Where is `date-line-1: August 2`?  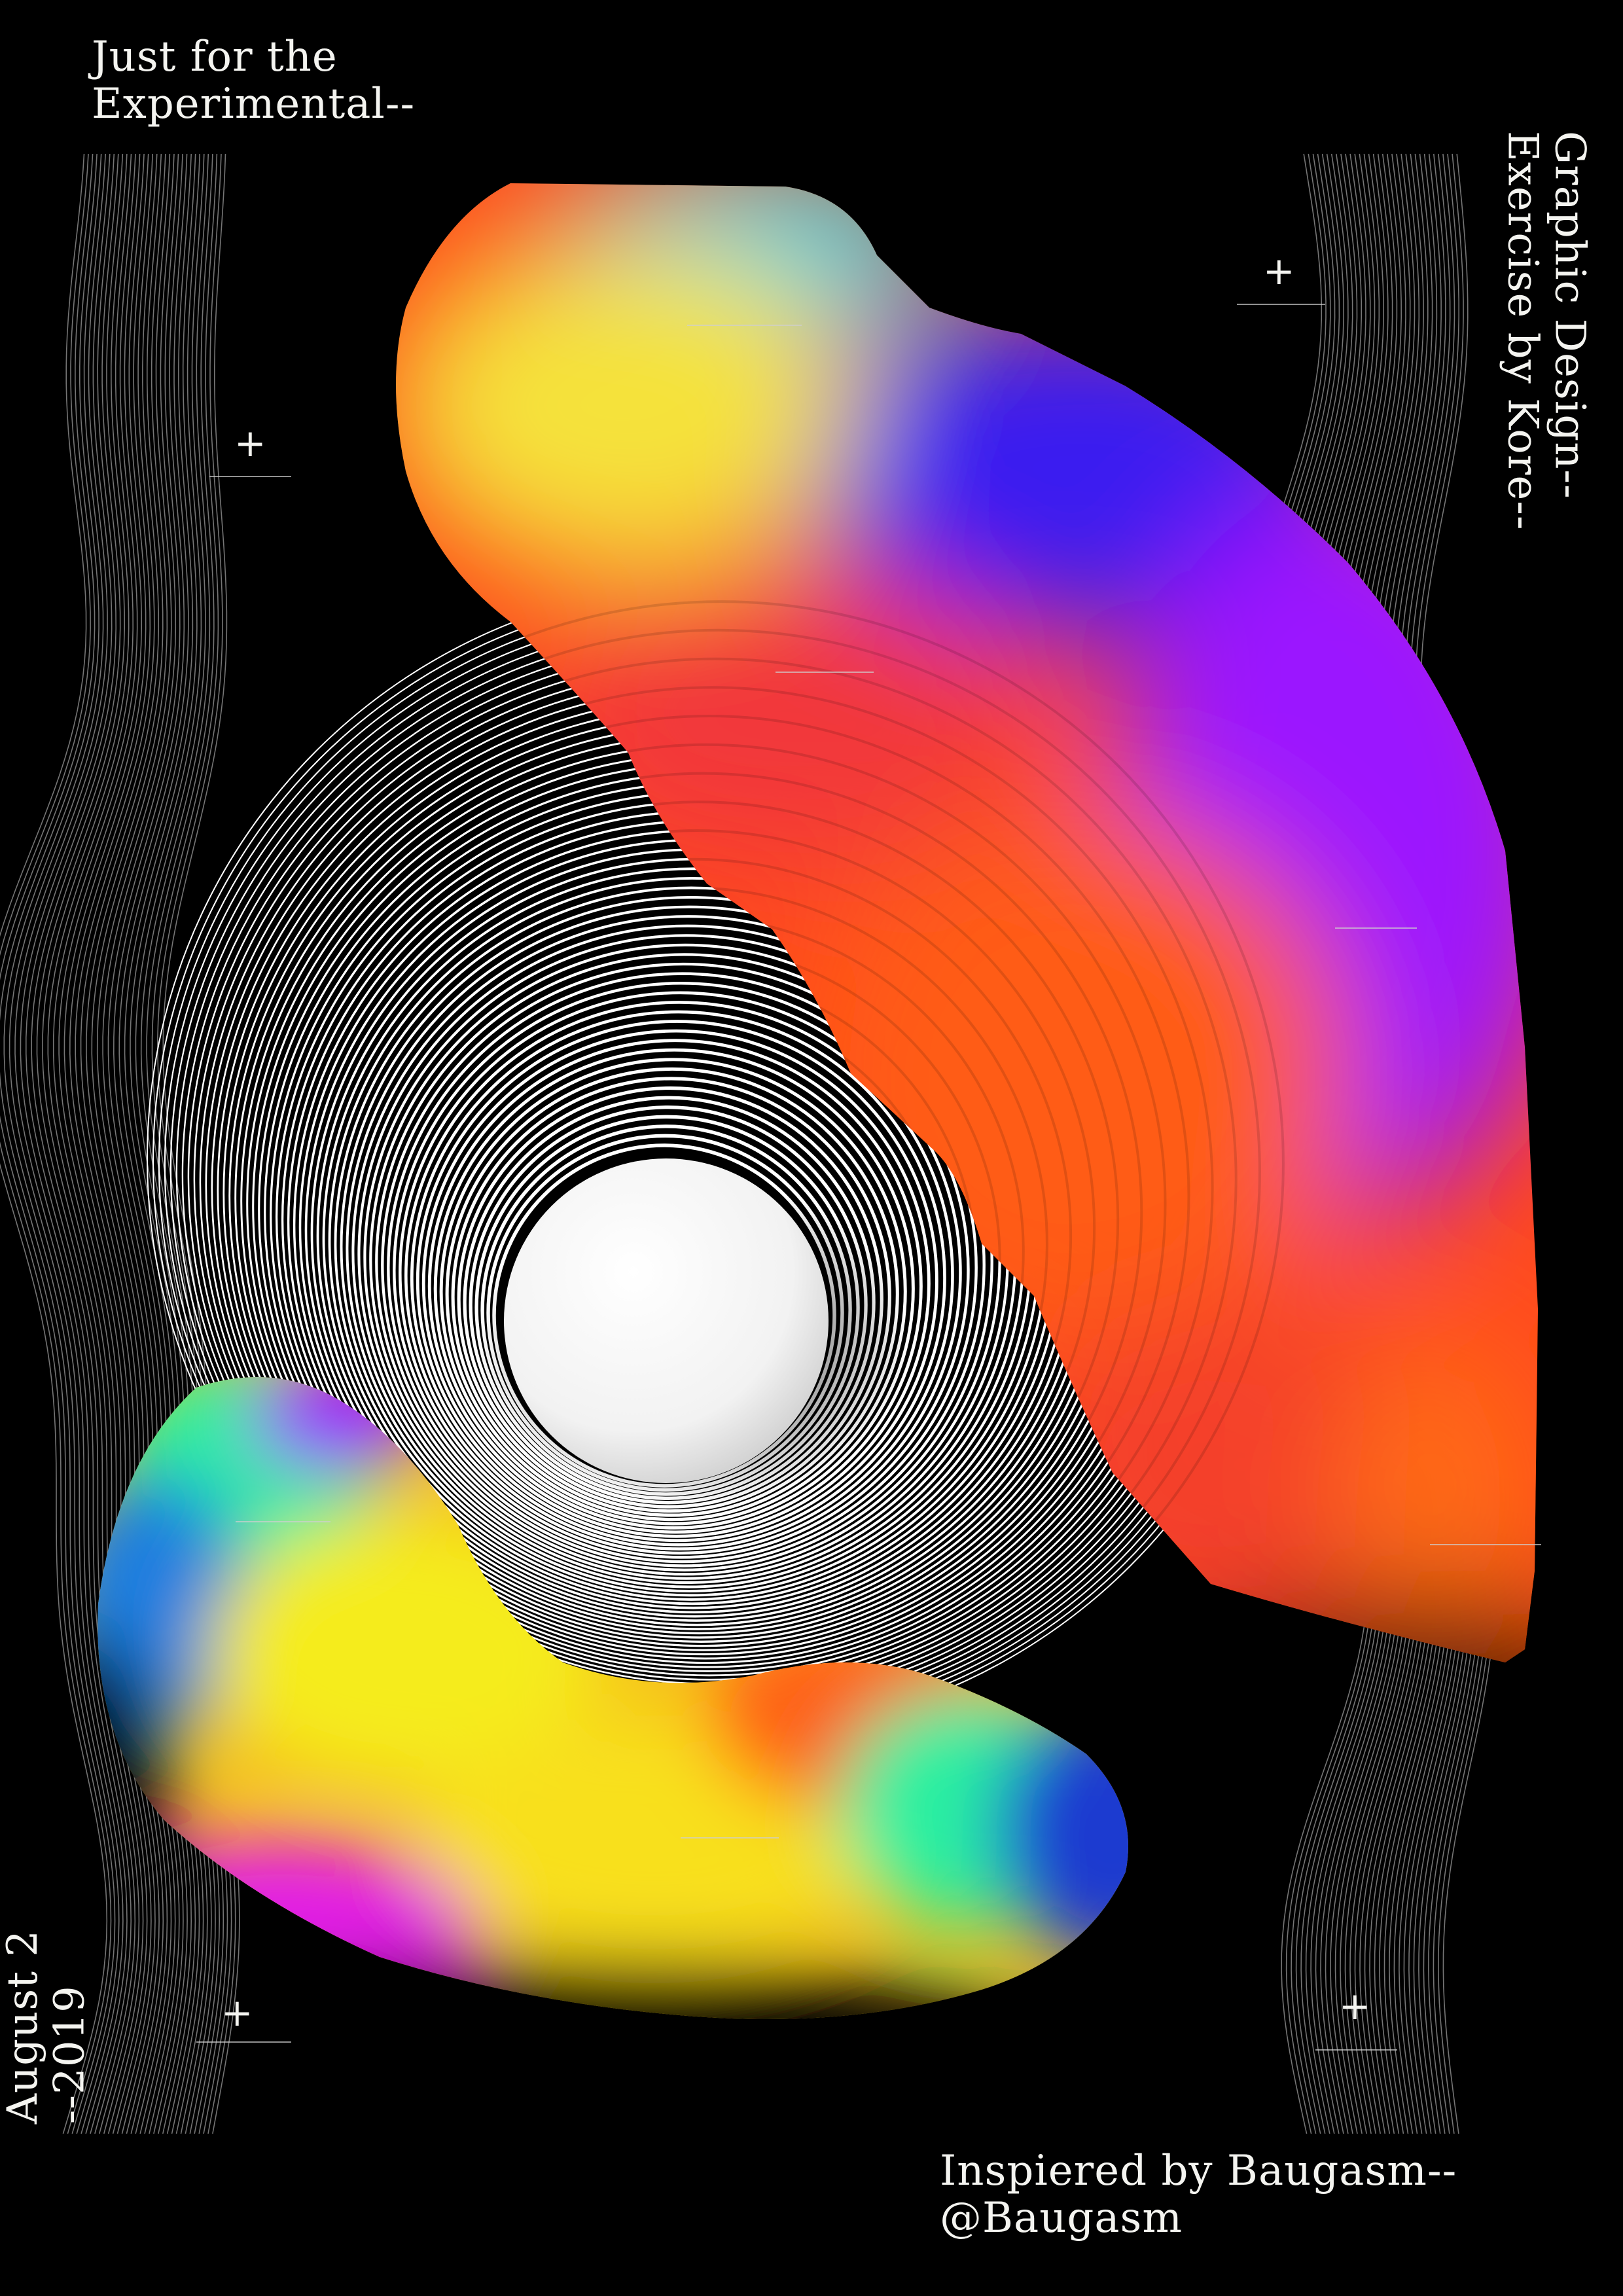 date-line-1: August 2 is located at coordinates (23, 2027).